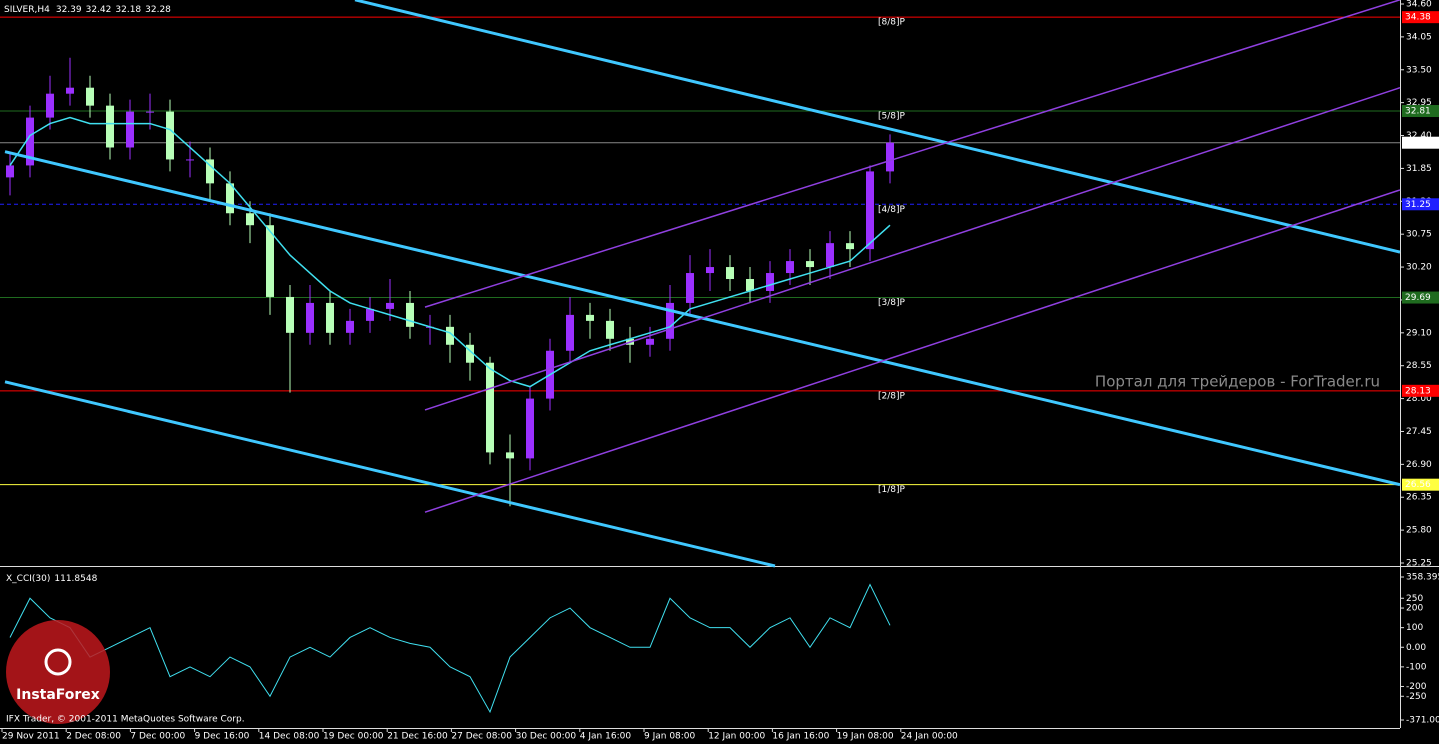 Image resolution: width=1439 pixels, height=744 pixels. Describe the element at coordinates (892, 396) in the screenshot. I see `level-label: [2/8]P` at that location.